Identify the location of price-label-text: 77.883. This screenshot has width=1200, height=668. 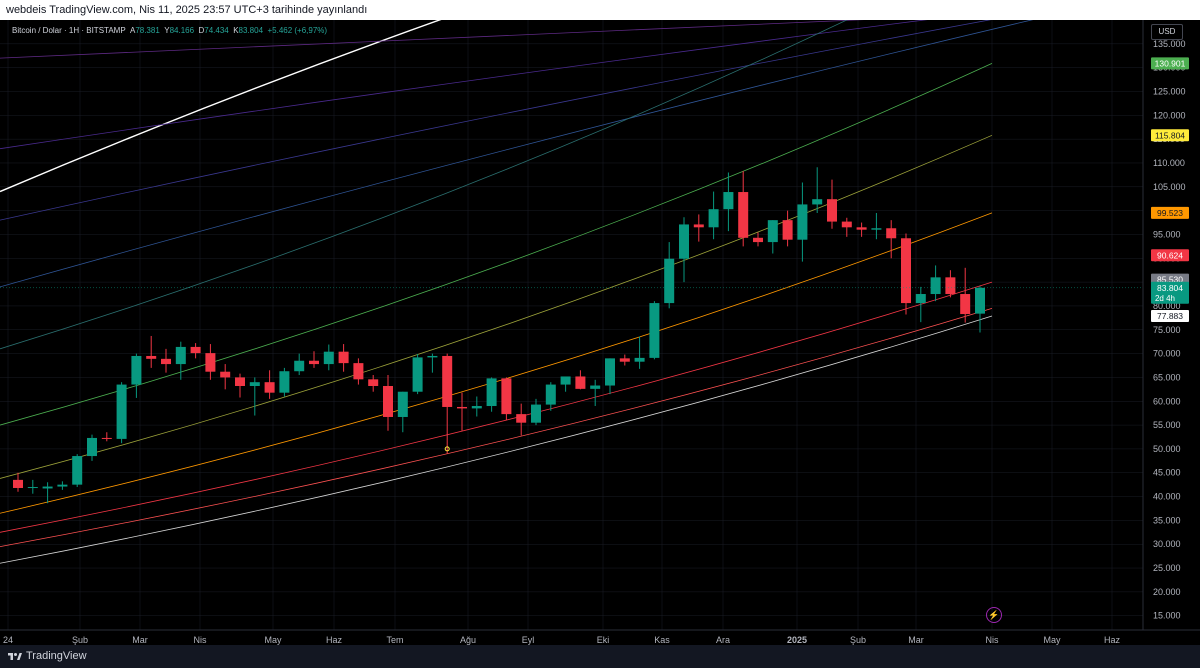
(1170, 316).